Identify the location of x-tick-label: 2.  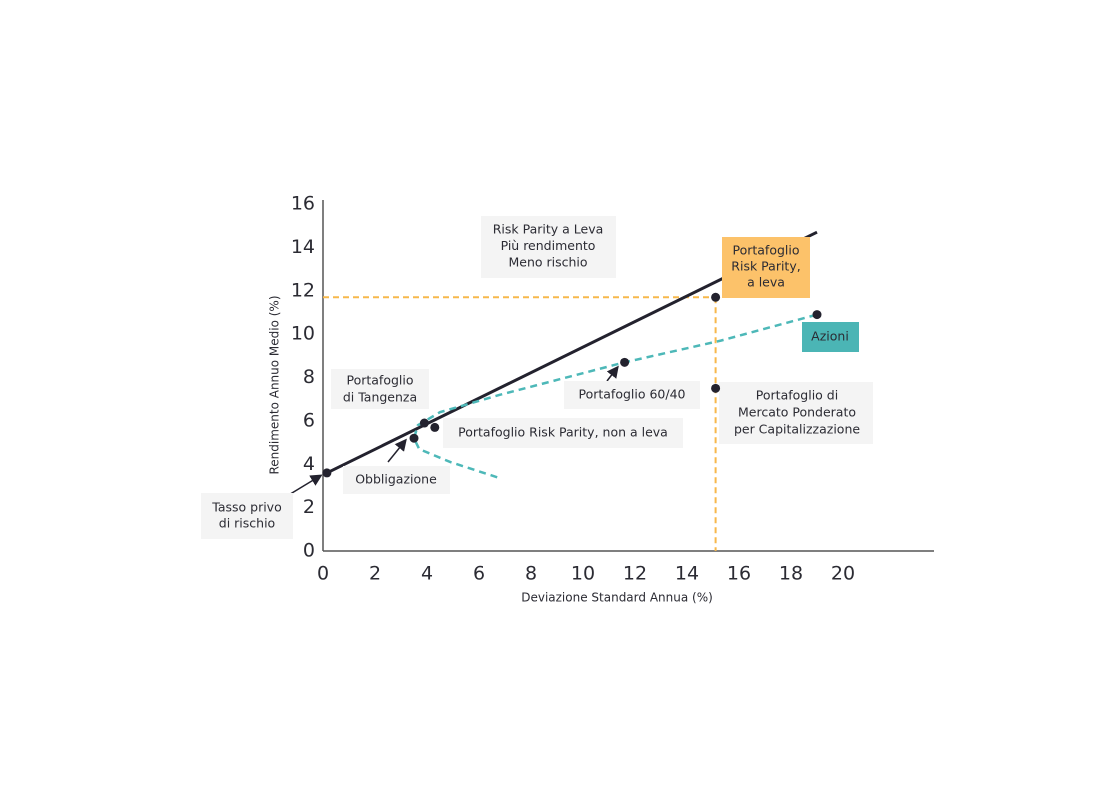
(375, 574).